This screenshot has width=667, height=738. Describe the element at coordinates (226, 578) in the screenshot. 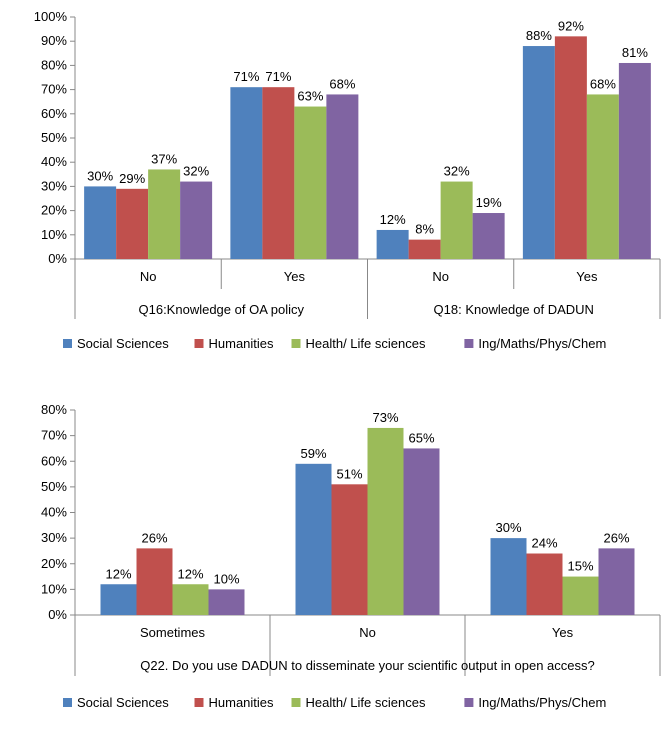

I see `data-label: 10%` at that location.